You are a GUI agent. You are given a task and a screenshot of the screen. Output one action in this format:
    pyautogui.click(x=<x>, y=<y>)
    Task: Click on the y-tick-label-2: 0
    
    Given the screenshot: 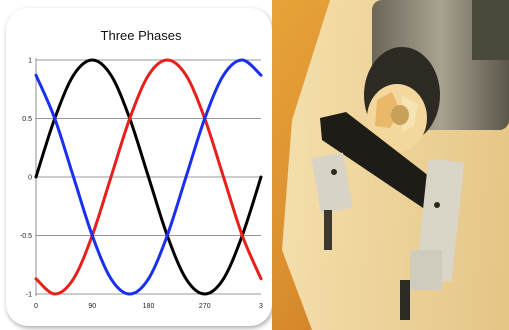 What is the action you would take?
    pyautogui.click(x=30, y=178)
    